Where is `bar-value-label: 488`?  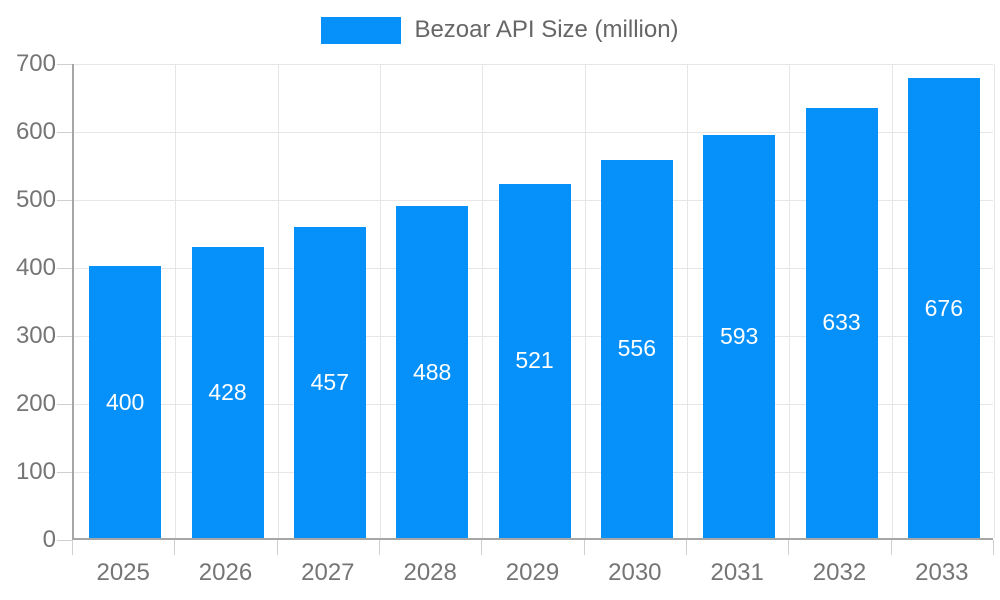 bar-value-label: 488 is located at coordinates (432, 371).